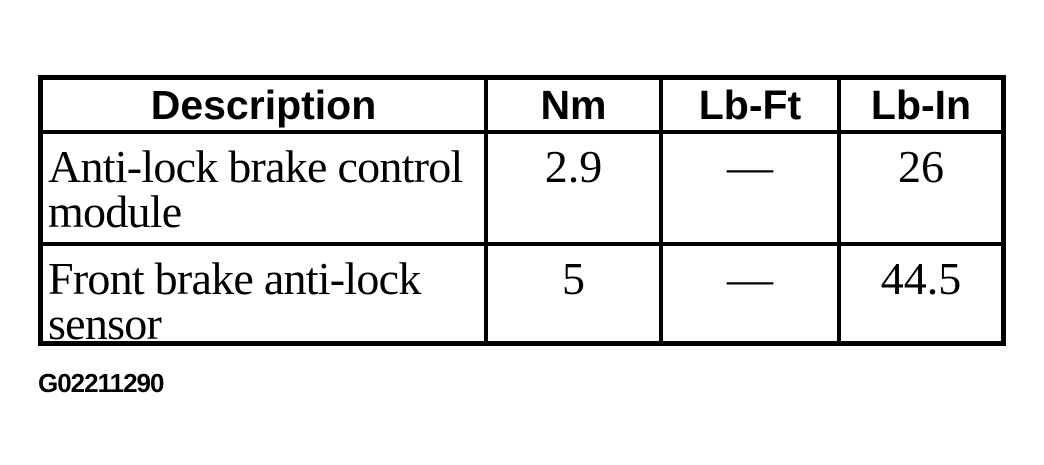 This screenshot has width=1044, height=465. I want to click on row2-nm-cell: 5, so click(575, 293).